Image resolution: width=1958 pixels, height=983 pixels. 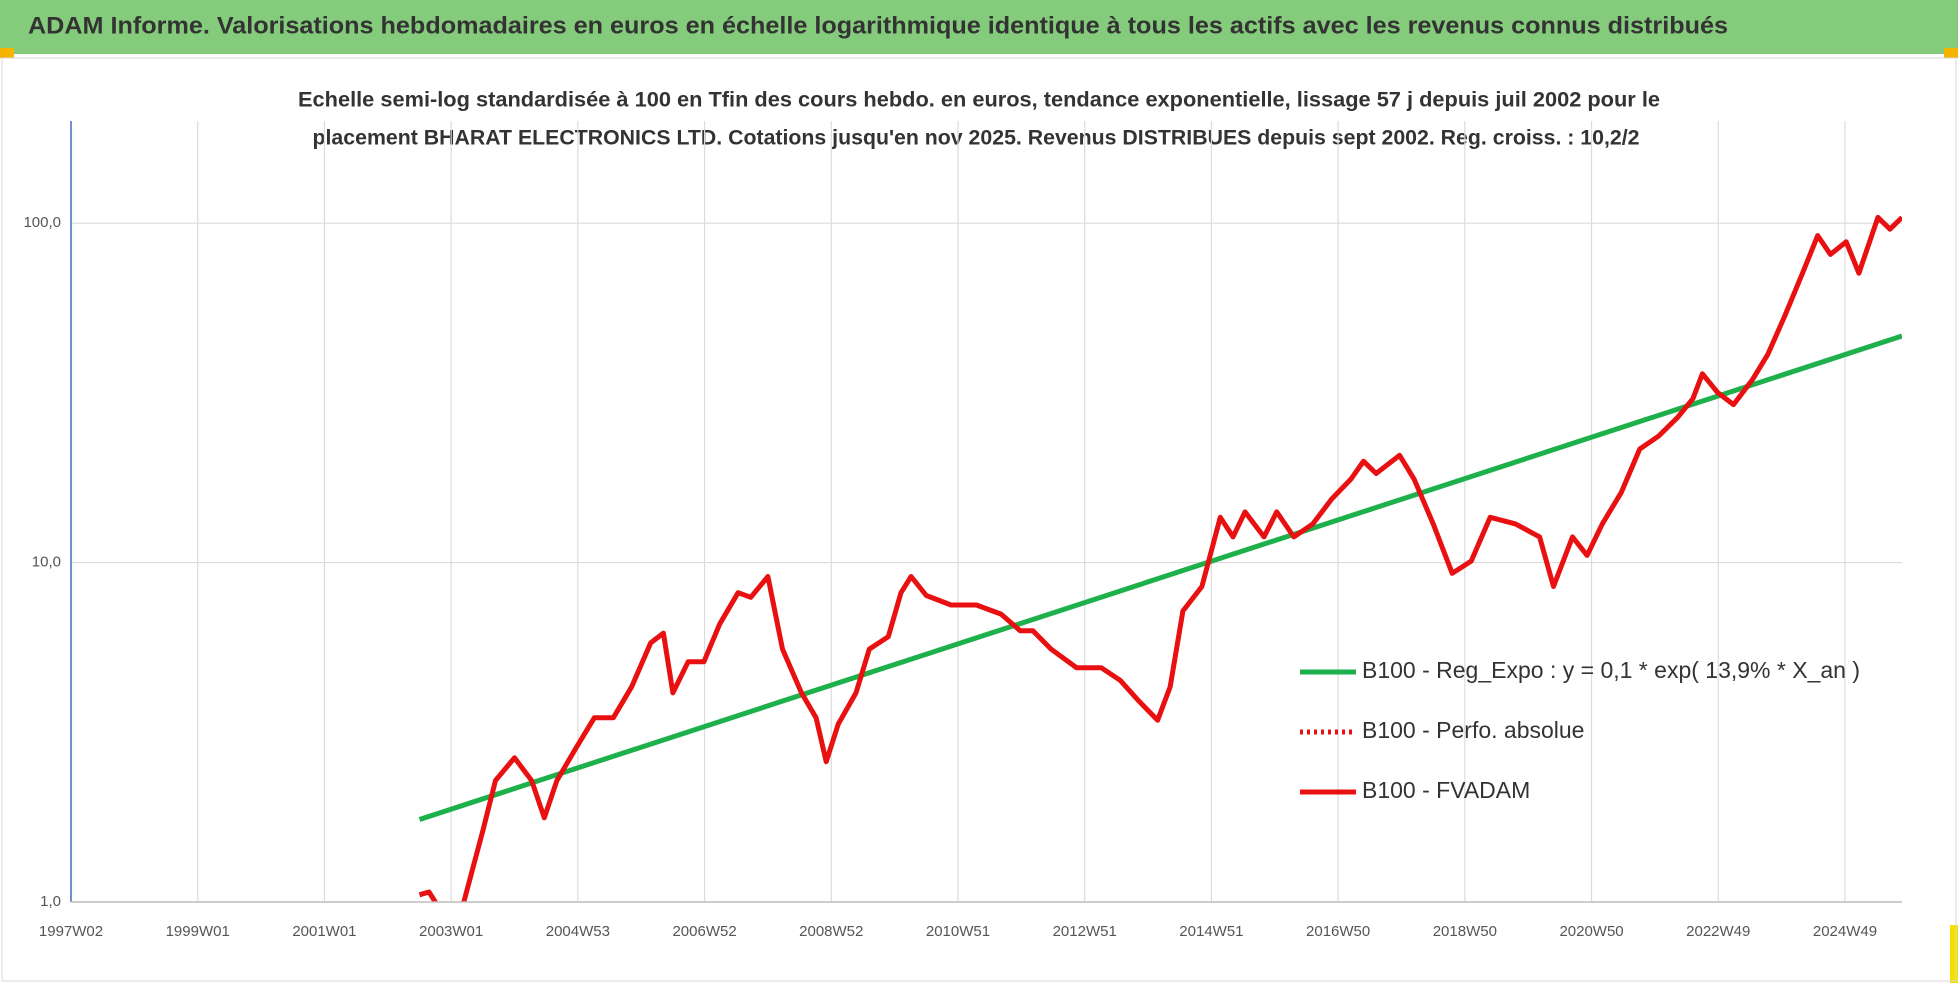 I want to click on x-tick-label: 2008W52, so click(x=831, y=931).